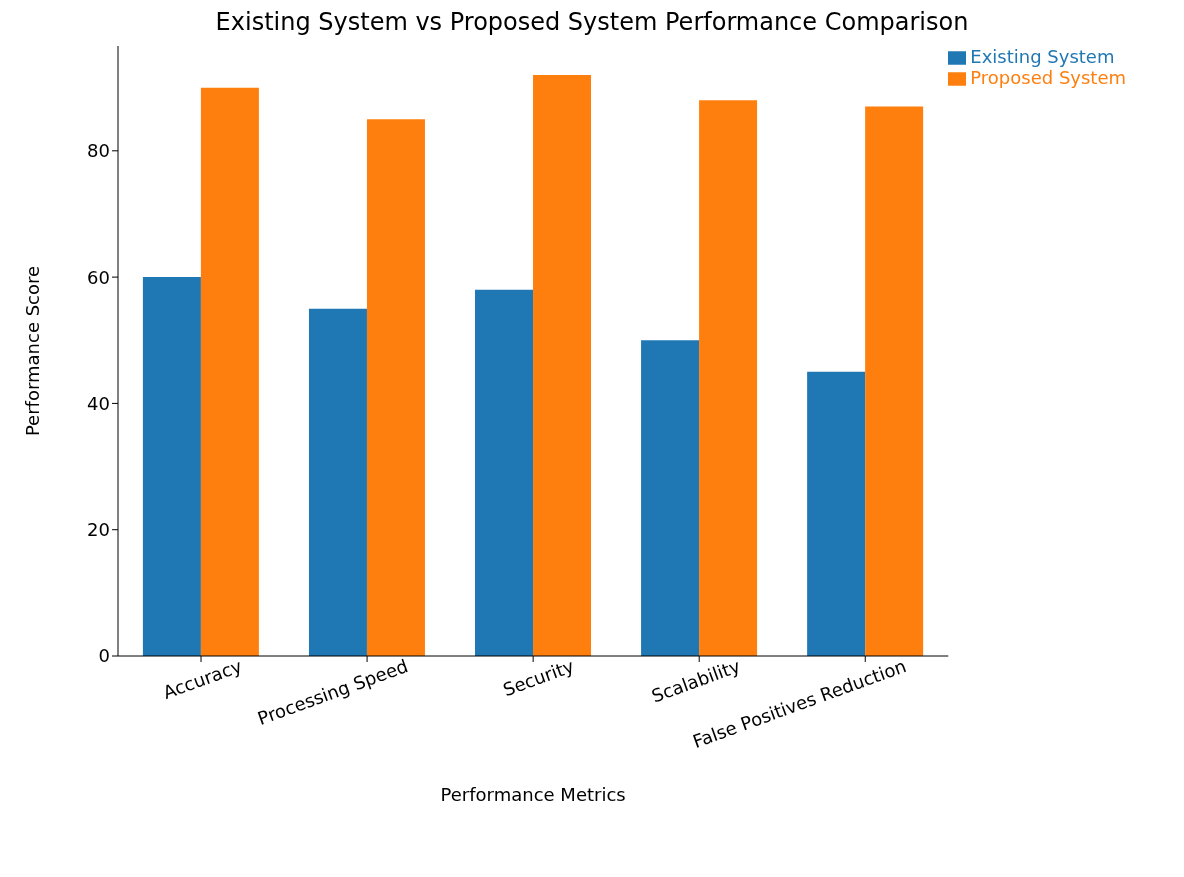 The image size is (1184, 877). Describe the element at coordinates (533, 794) in the screenshot. I see `x-axis-title: Performance Metrics` at that location.